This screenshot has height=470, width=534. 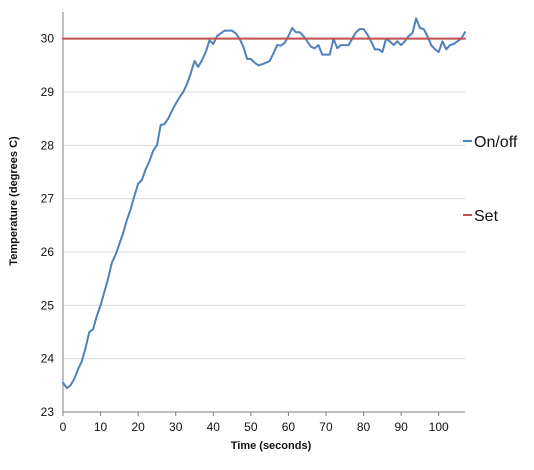 What do you see at coordinates (439, 427) in the screenshot?
I see `x-tick-label: 100` at bounding box center [439, 427].